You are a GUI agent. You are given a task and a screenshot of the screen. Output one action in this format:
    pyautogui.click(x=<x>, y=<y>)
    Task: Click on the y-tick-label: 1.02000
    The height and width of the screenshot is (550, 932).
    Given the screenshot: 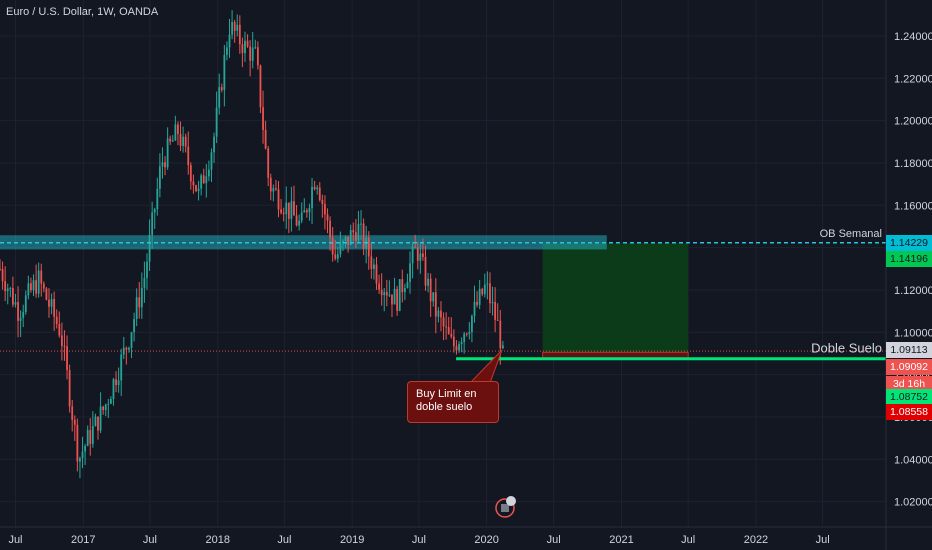 What is the action you would take?
    pyautogui.click(x=913, y=503)
    